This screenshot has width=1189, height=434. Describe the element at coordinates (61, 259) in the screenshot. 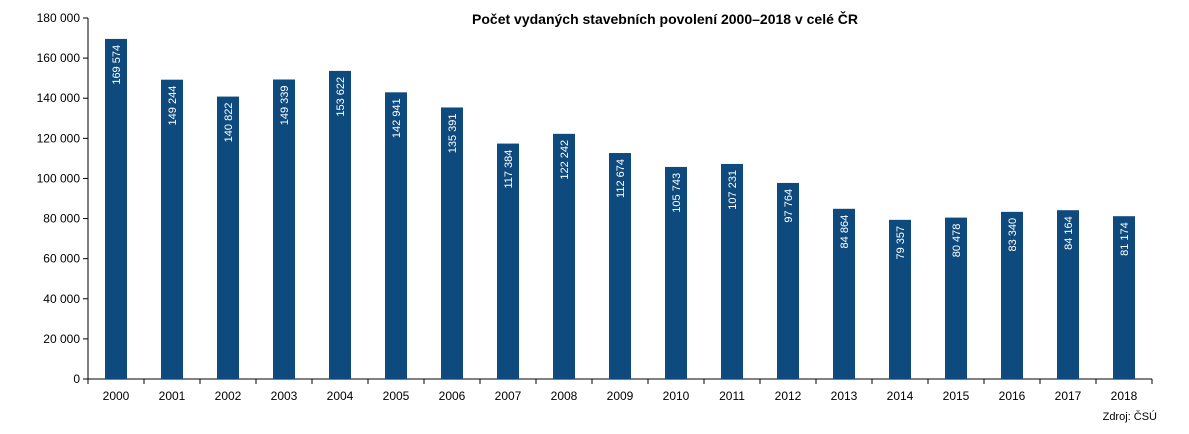

I see `y-tick-label: 60 000` at that location.